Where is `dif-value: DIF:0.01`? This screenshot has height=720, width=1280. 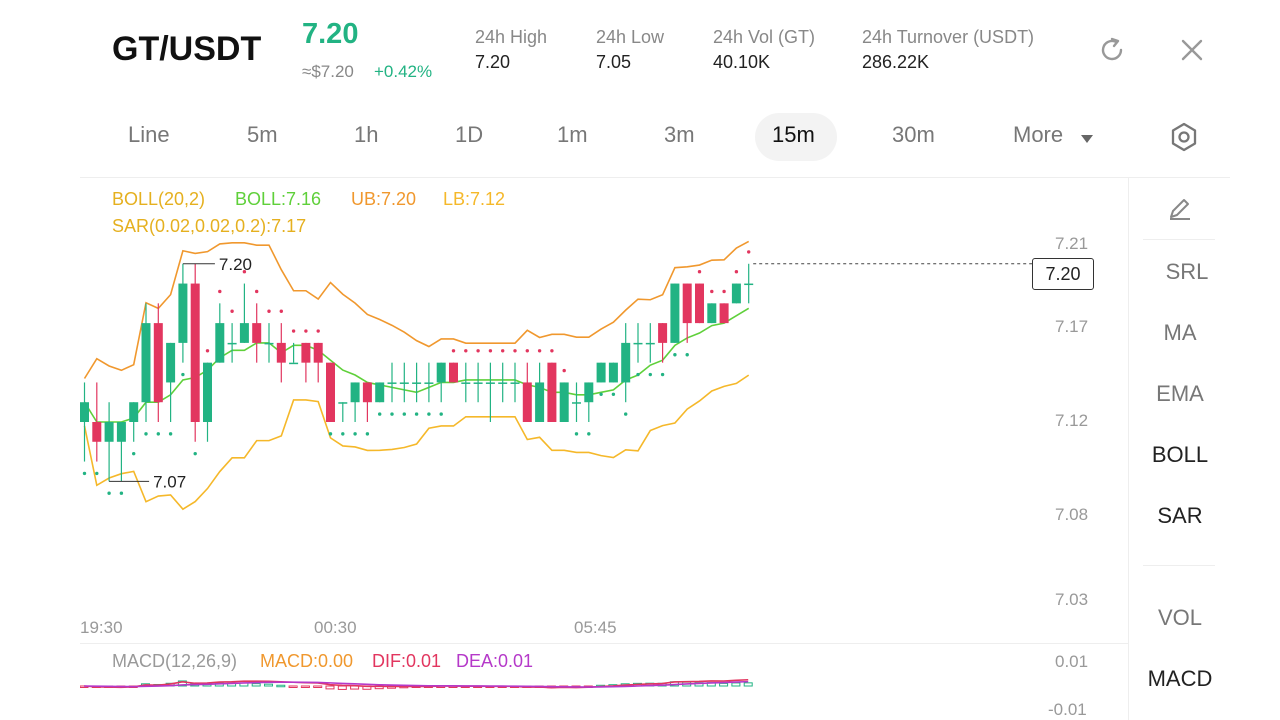
dif-value: DIF:0.01 is located at coordinates (407, 661).